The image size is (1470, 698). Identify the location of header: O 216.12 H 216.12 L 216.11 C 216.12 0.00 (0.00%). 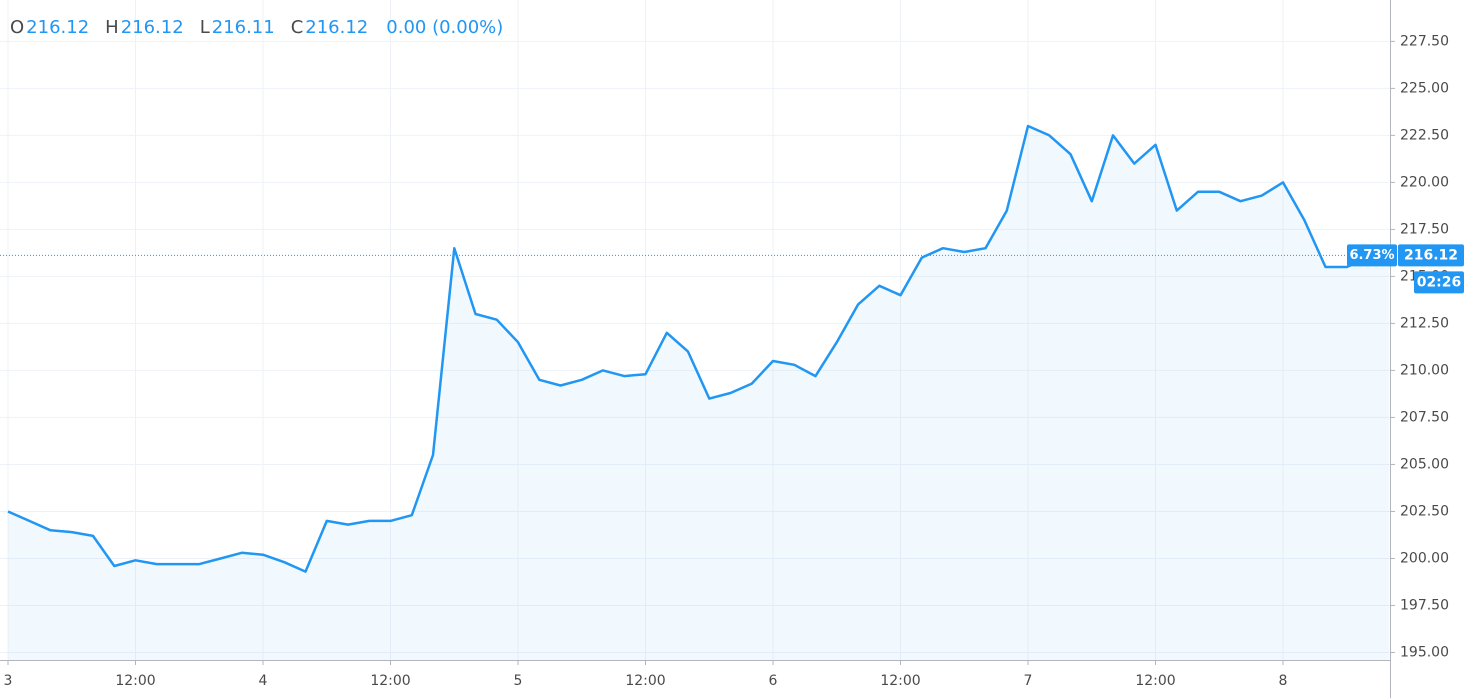
(256, 27).